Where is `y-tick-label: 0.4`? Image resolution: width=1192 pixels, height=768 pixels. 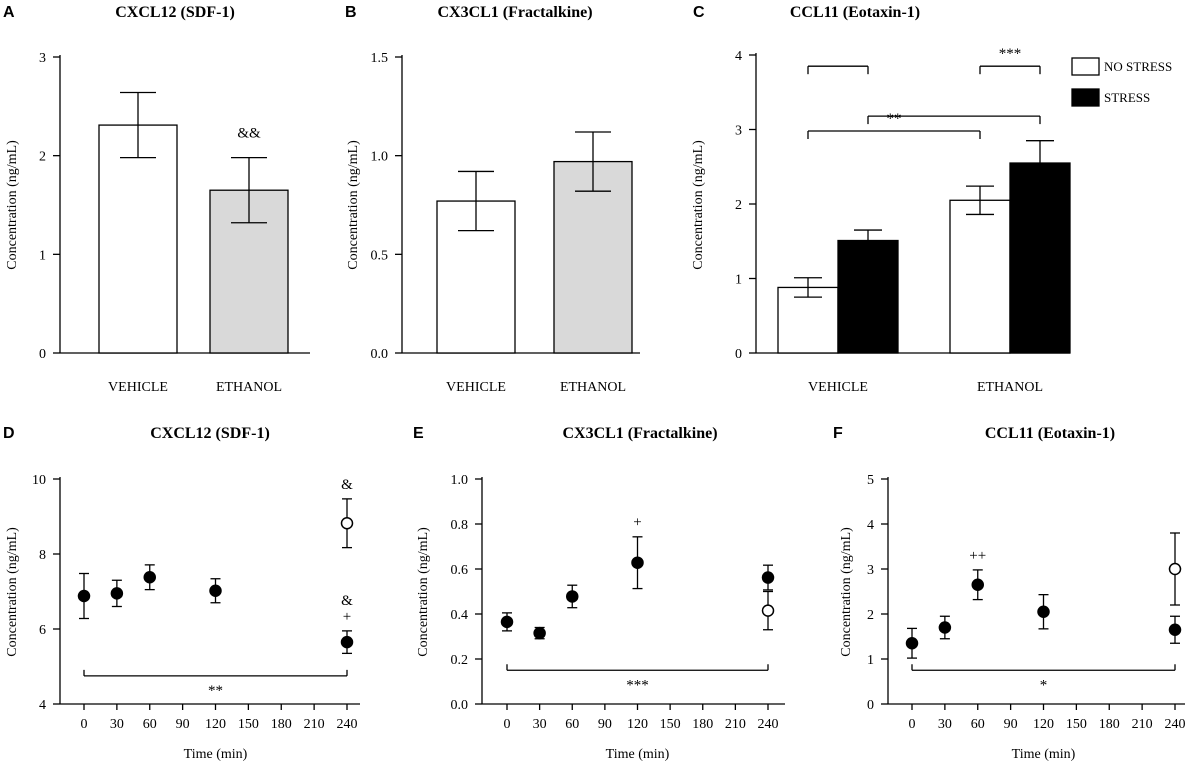 y-tick-label: 0.4 is located at coordinates (460, 615).